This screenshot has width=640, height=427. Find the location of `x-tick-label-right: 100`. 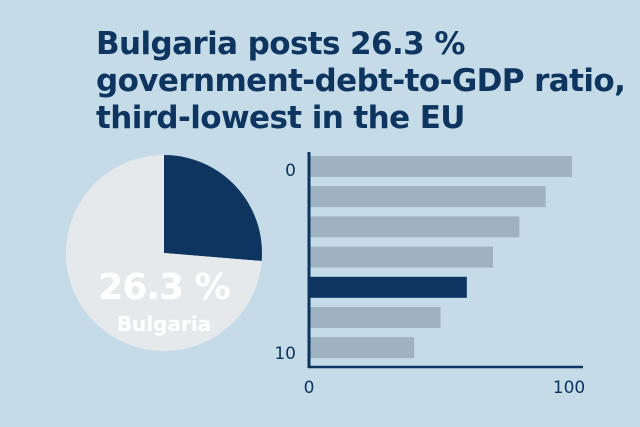

x-tick-label-right: 100 is located at coordinates (569, 388).